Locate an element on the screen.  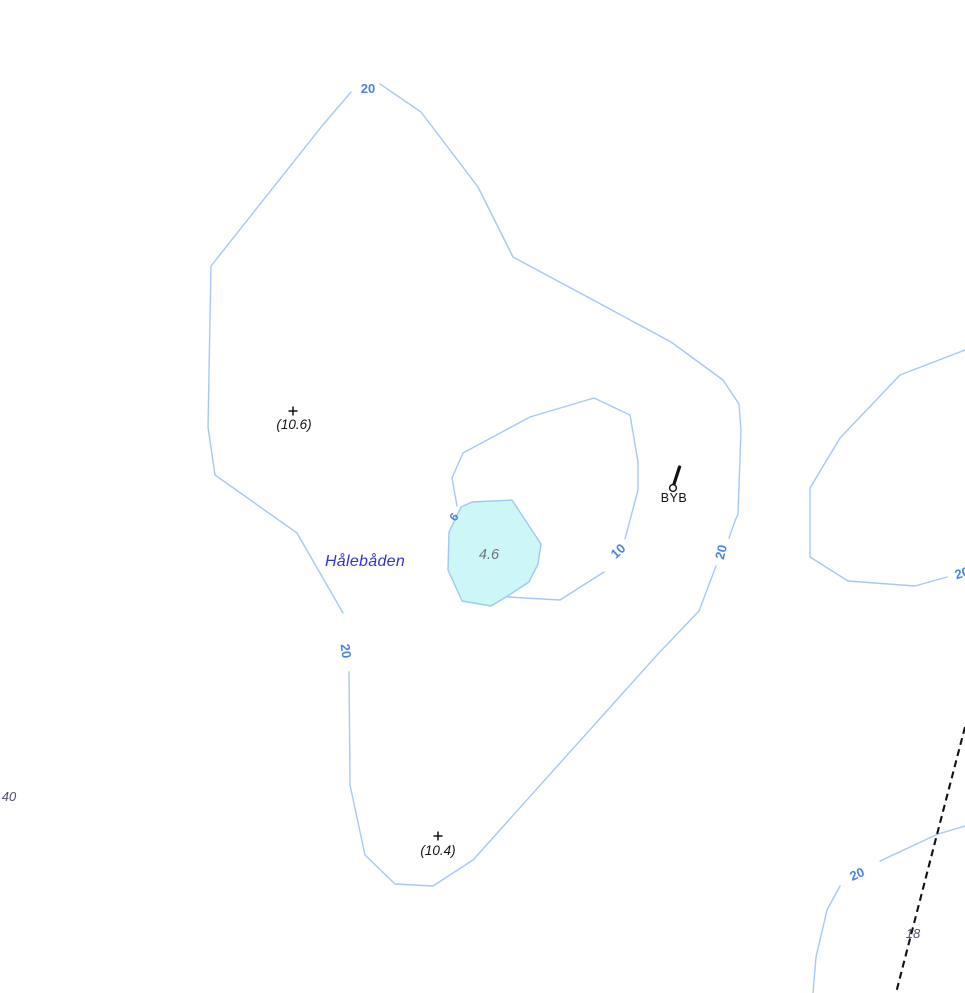
contour-label-20-east: 20 is located at coordinates (721, 552).